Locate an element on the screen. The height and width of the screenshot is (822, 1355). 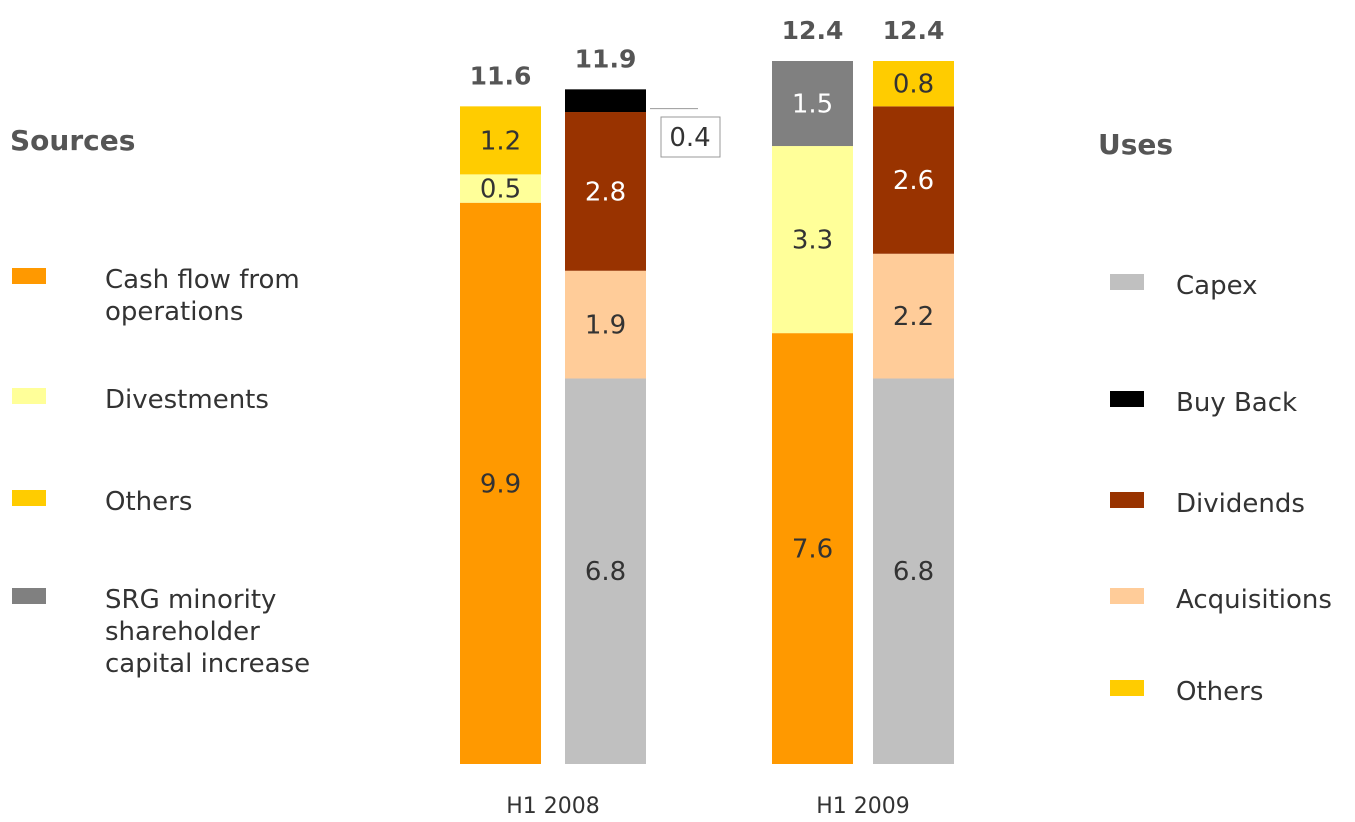
uses-legend-item: Others is located at coordinates (1186, 692).